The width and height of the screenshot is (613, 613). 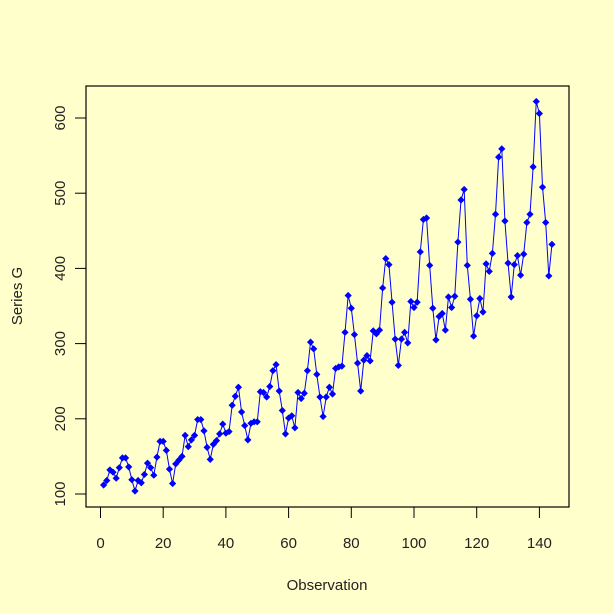 What do you see at coordinates (100, 543) in the screenshot?
I see `x-tick-label: 0` at bounding box center [100, 543].